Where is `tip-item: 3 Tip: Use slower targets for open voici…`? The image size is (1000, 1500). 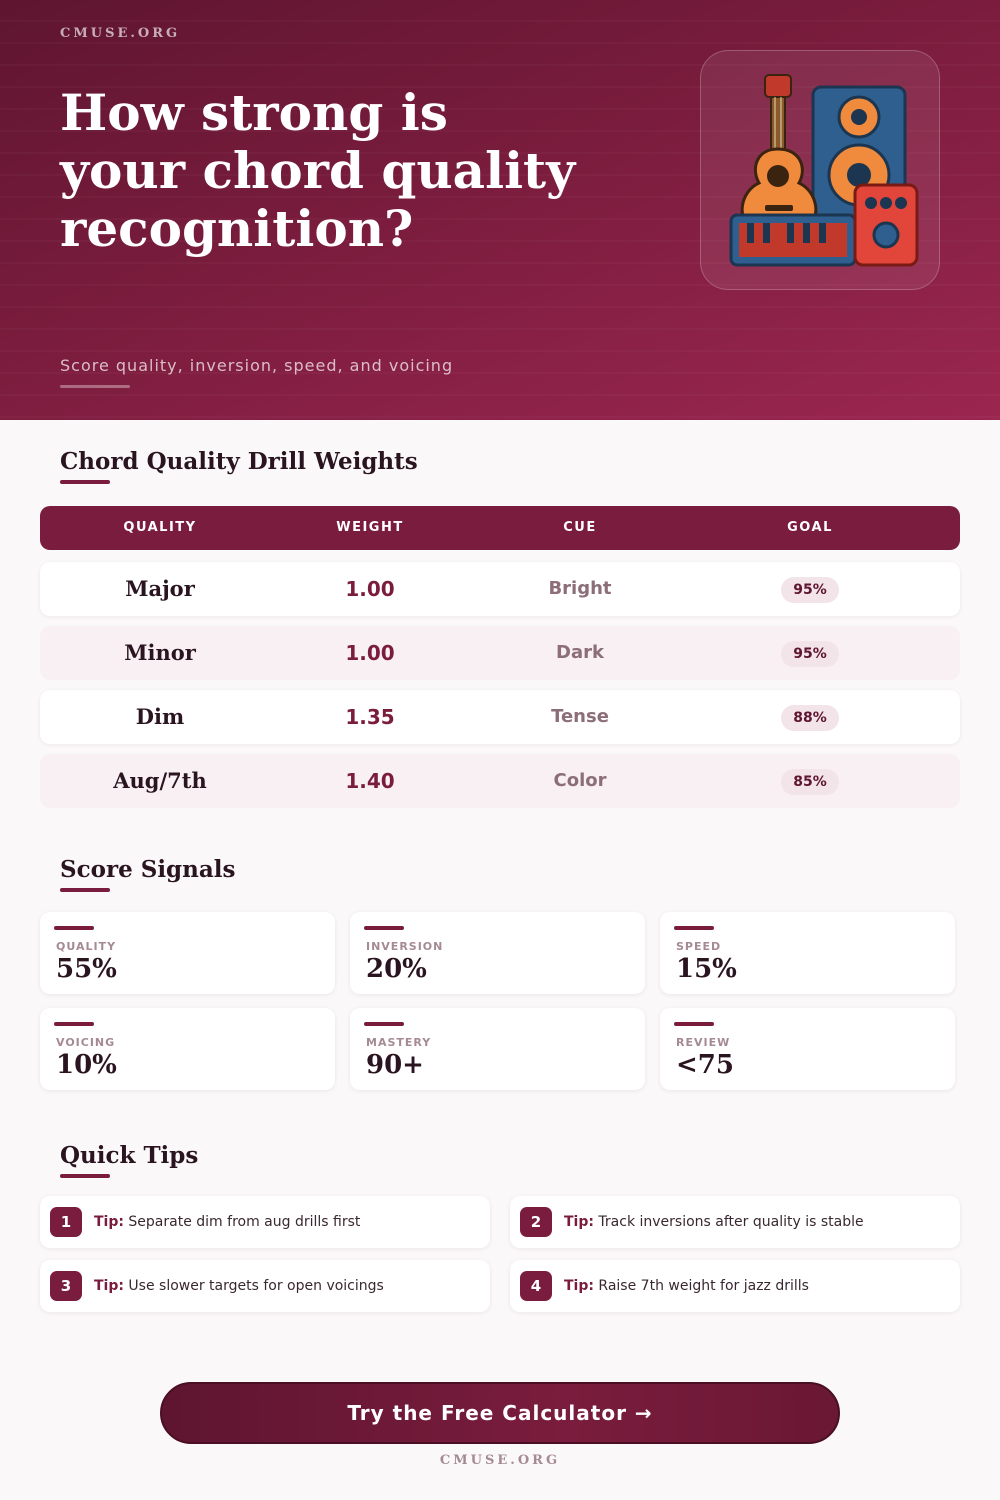
tip-item: 3 Tip: Use slower targets for open voici… is located at coordinates (265, 1286).